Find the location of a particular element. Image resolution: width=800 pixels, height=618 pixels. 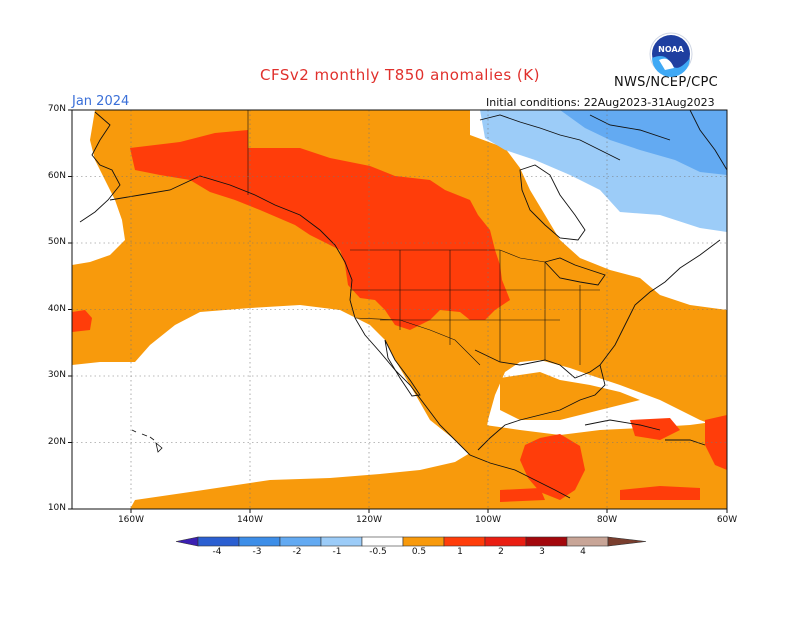

colorbar-label-3: 3 is located at coordinates (542, 552).